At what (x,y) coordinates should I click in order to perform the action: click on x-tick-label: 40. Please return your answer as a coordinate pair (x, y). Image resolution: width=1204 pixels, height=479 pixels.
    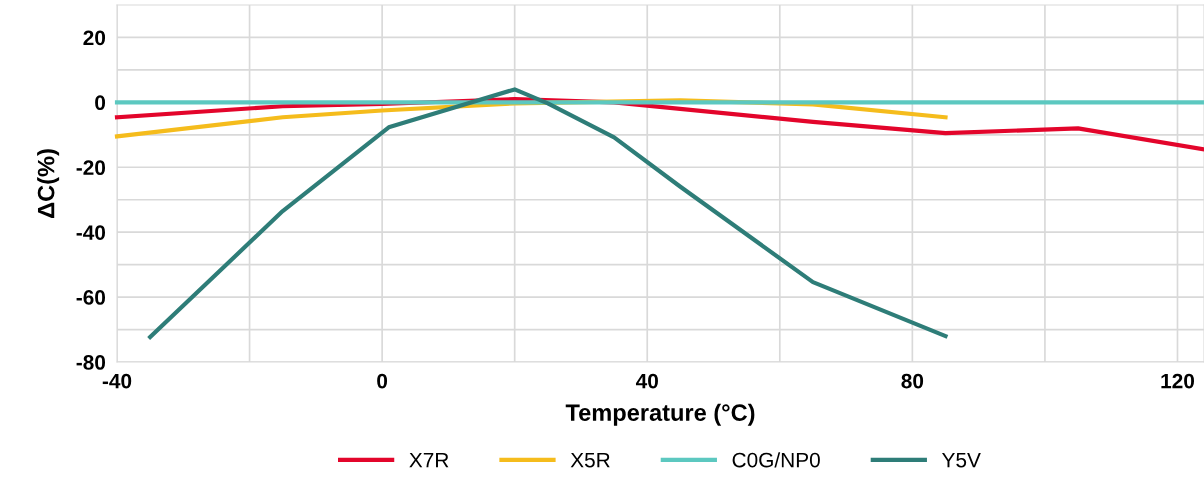
    Looking at the image, I should click on (646, 381).